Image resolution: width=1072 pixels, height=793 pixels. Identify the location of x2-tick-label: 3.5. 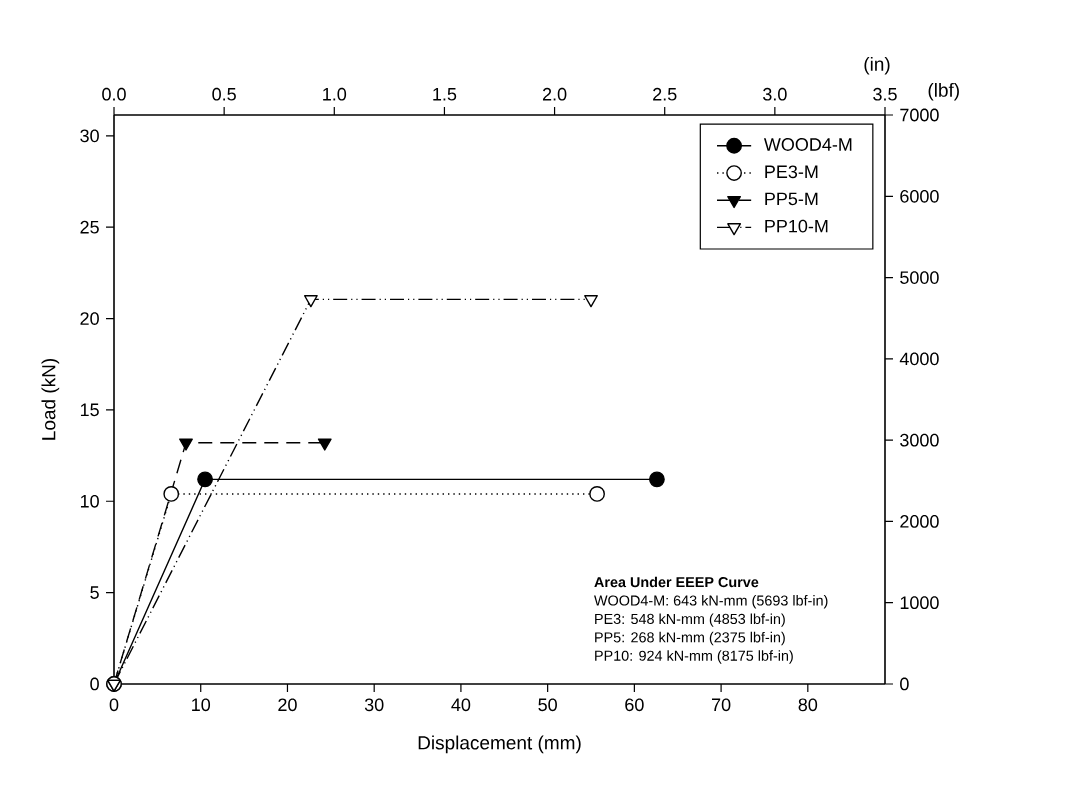
(885, 94).